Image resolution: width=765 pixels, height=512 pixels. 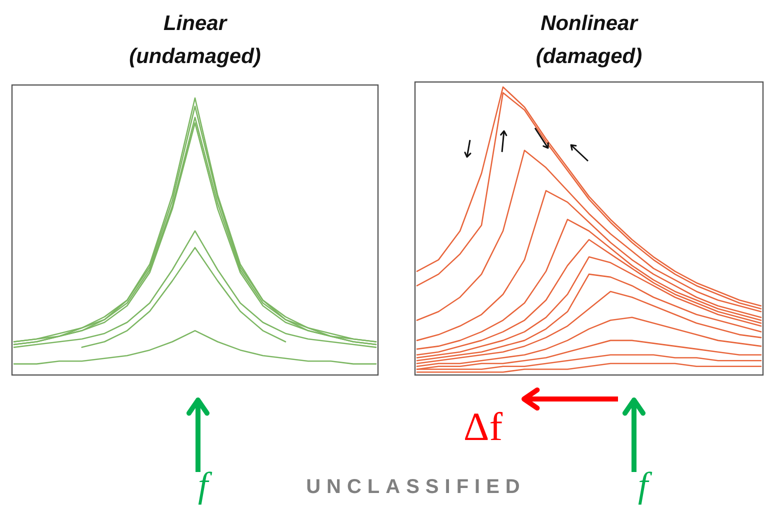 What do you see at coordinates (195, 40) in the screenshot?
I see `chart-title: Linear (undamaged)` at bounding box center [195, 40].